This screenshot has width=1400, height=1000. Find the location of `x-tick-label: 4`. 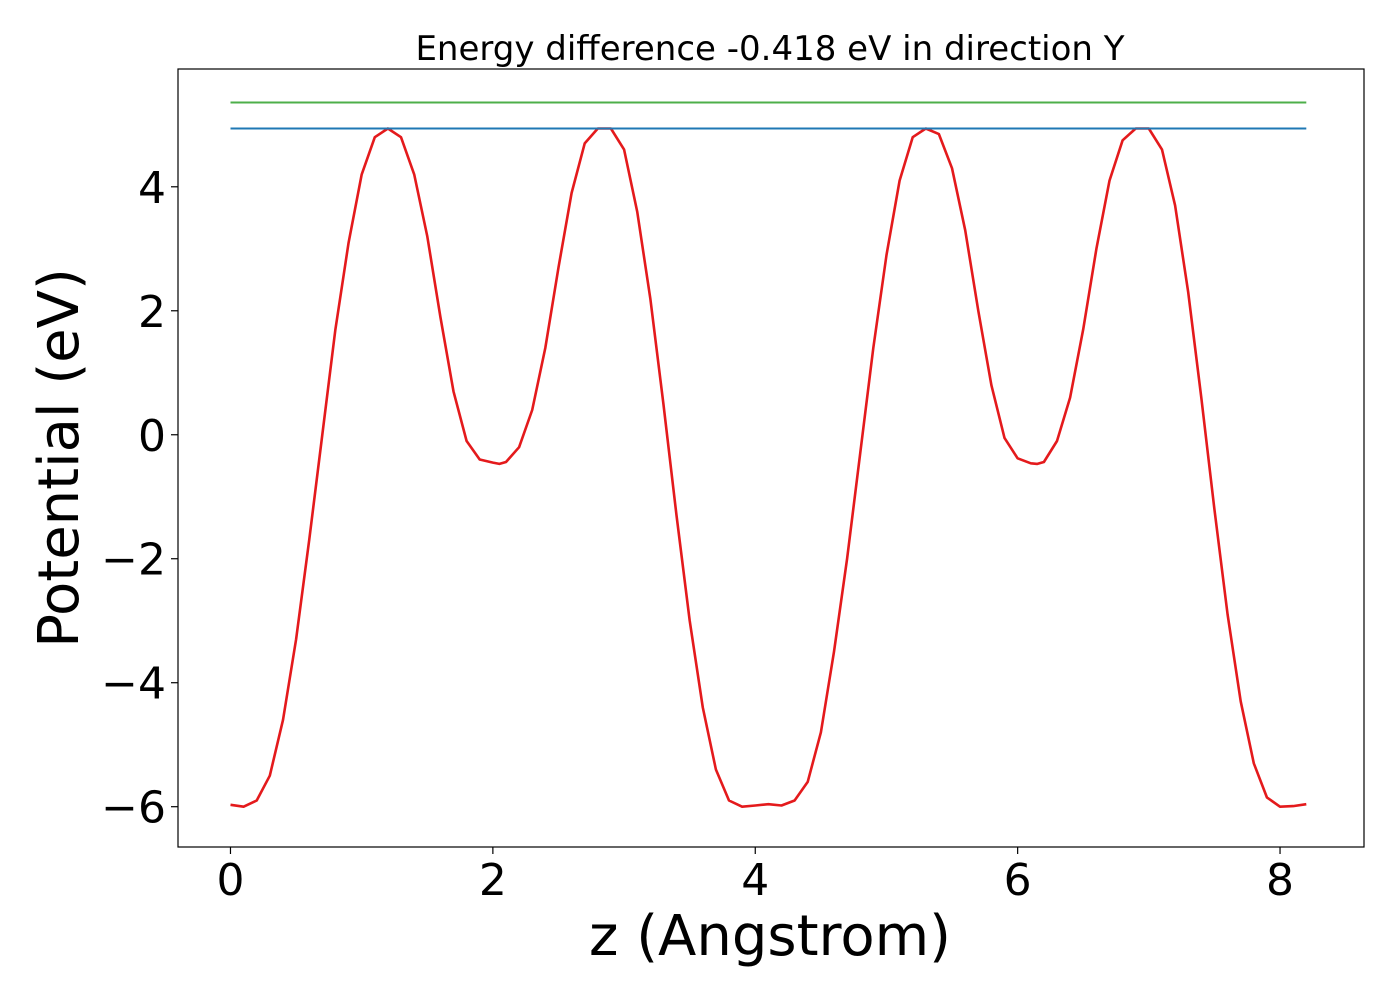

x-tick-label: 4 is located at coordinates (755, 880).